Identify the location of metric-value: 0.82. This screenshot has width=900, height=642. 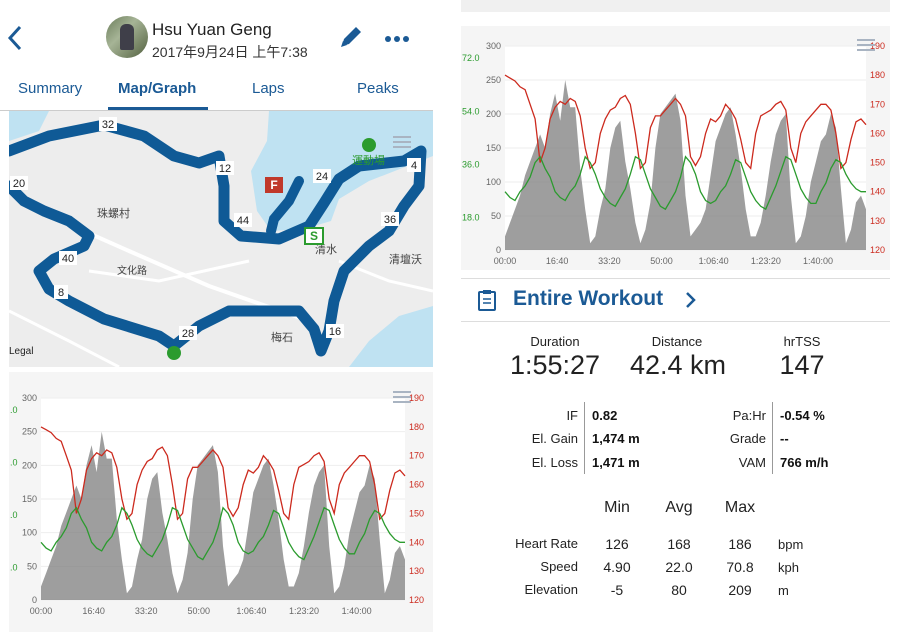
(605, 415).